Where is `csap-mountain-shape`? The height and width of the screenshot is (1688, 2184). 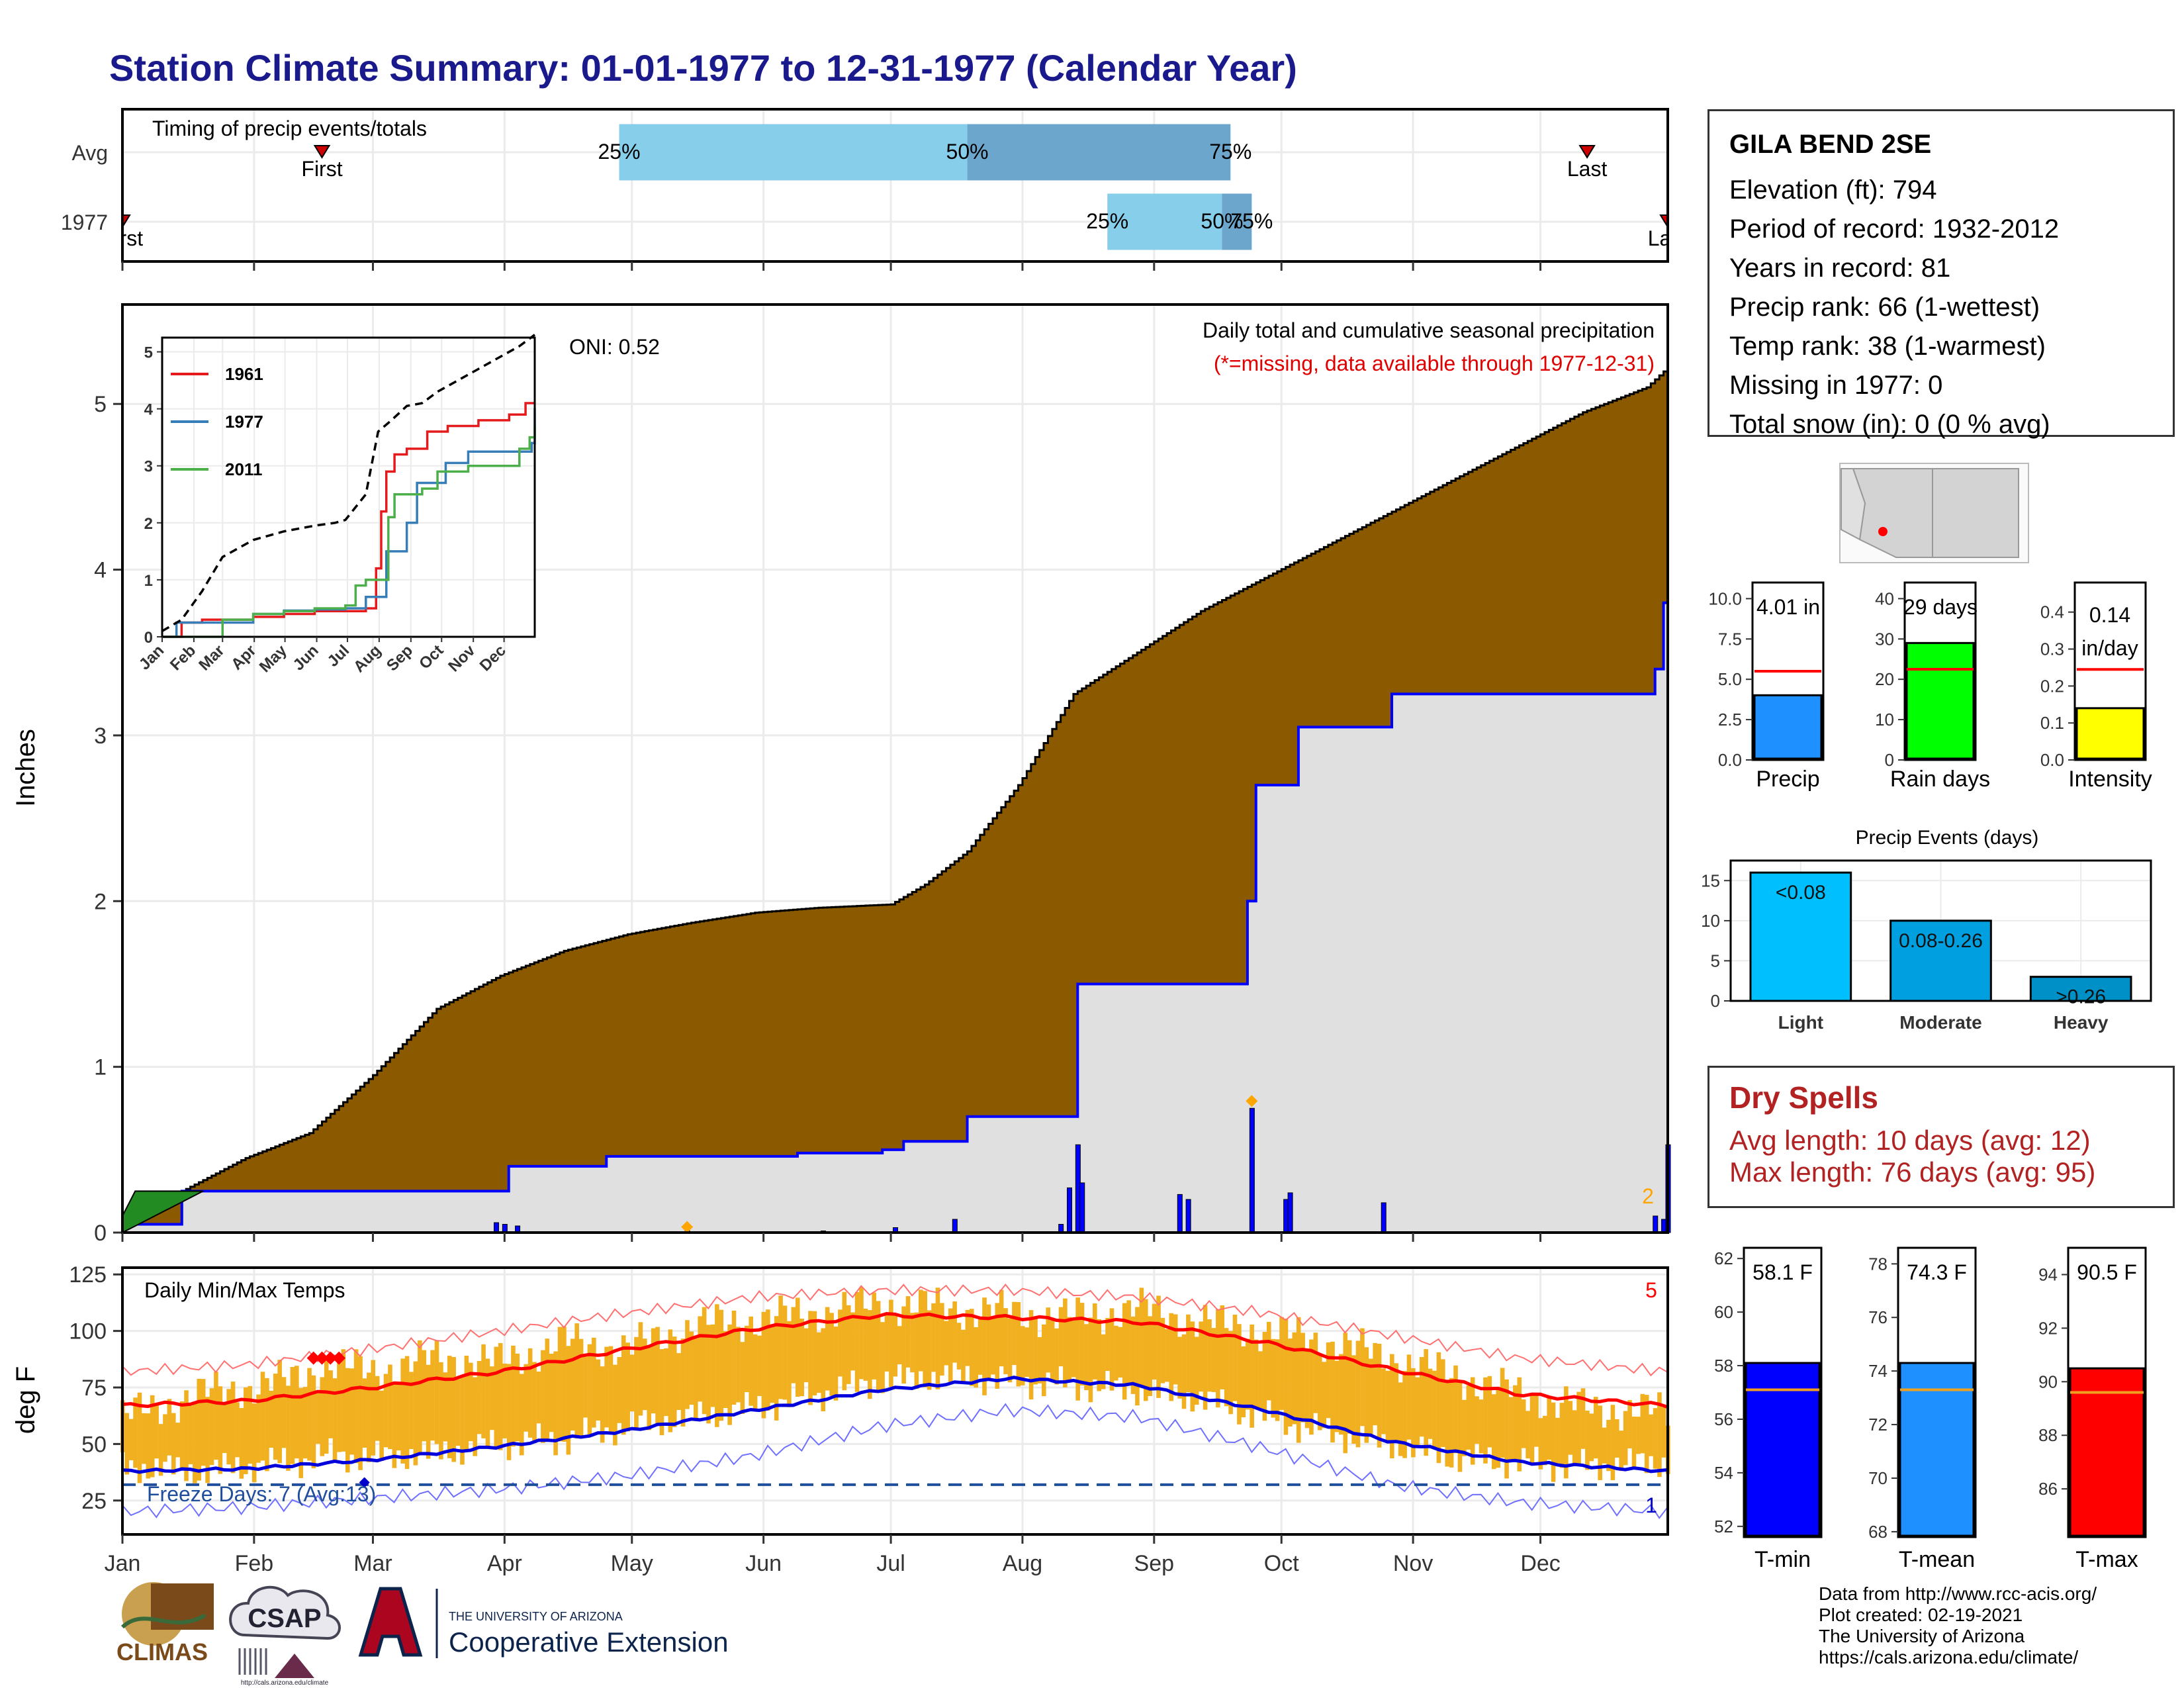
csap-mountain-shape is located at coordinates (294, 1666).